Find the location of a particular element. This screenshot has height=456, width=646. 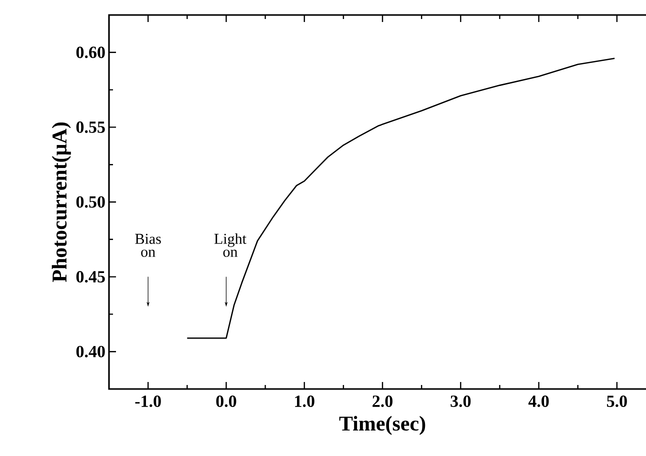

x-tick-label: 1.0 is located at coordinates (304, 402).